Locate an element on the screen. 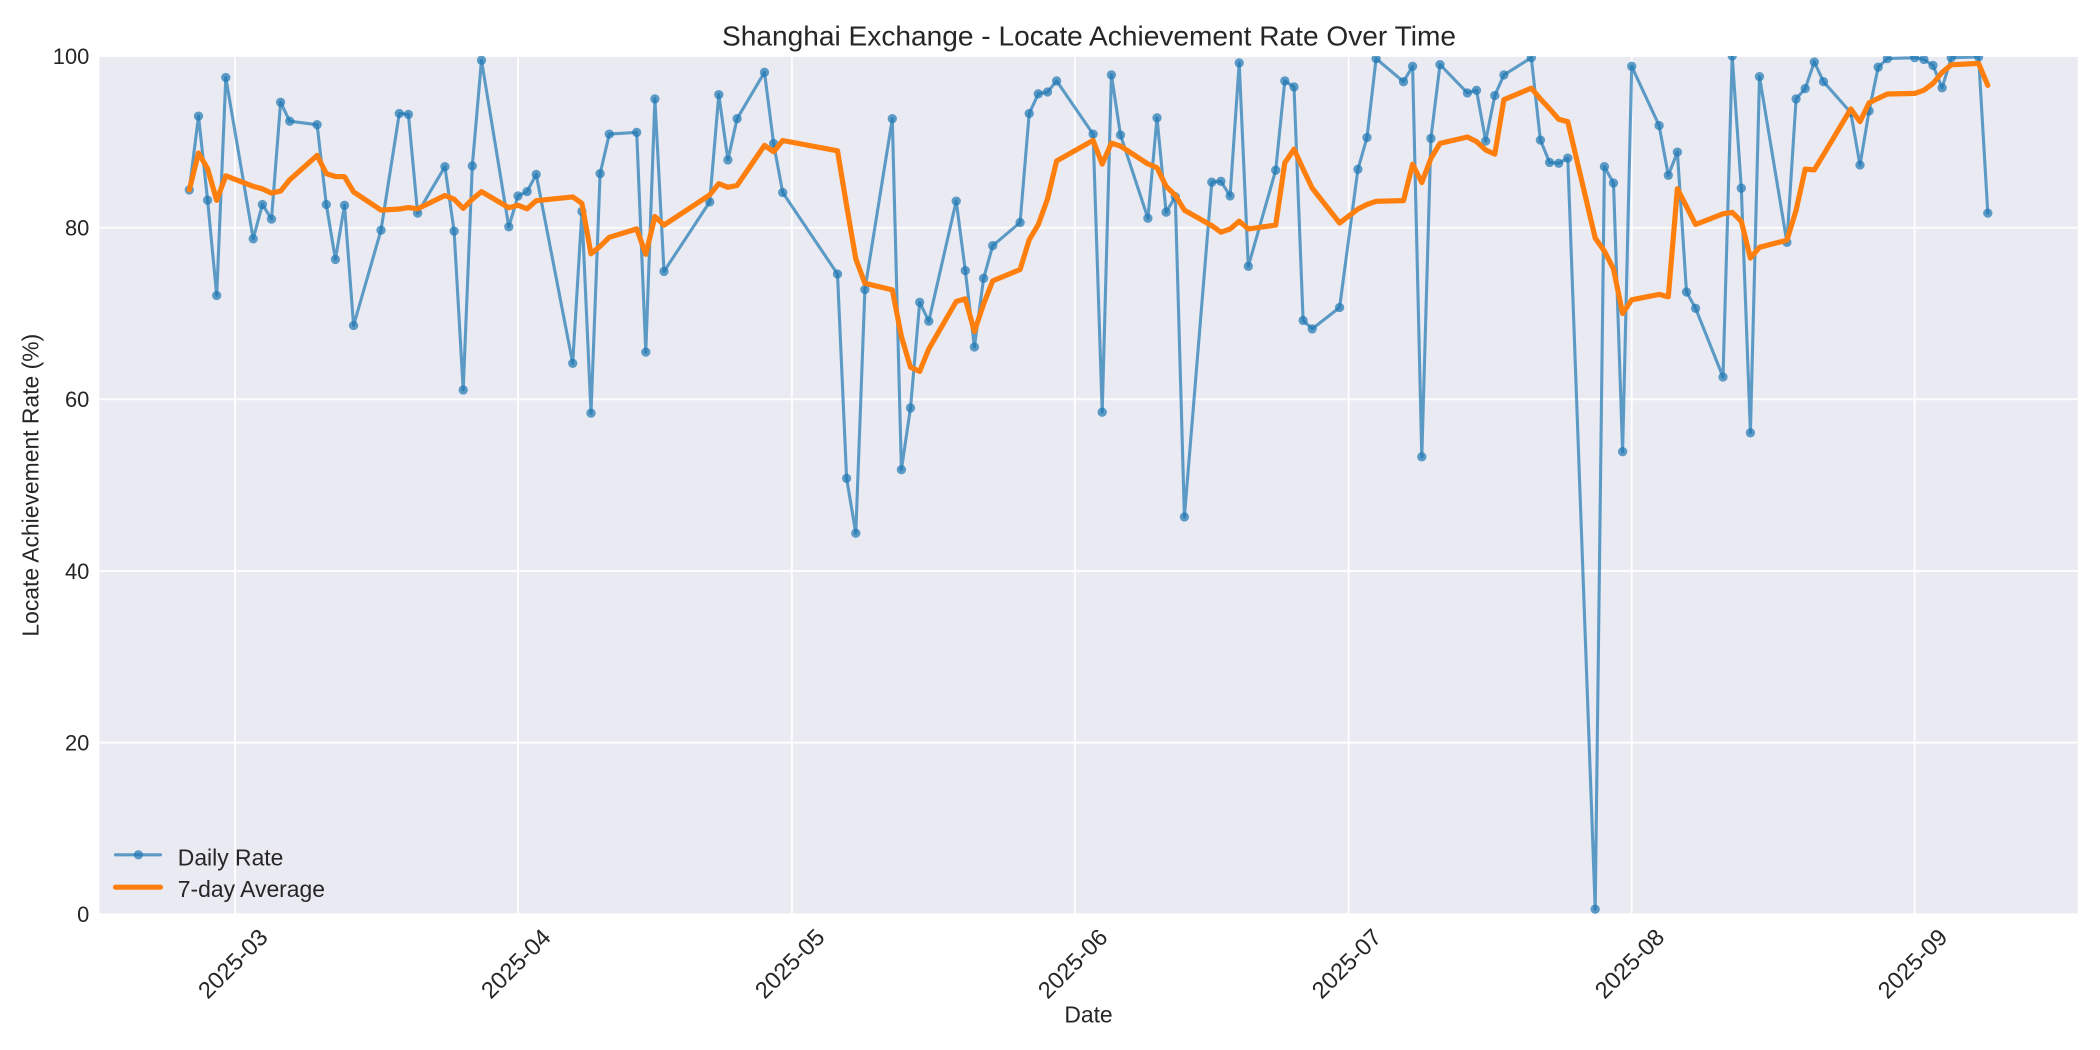 This screenshot has width=2100, height=1050. svg-text: Daily Rate is located at coordinates (231, 858).